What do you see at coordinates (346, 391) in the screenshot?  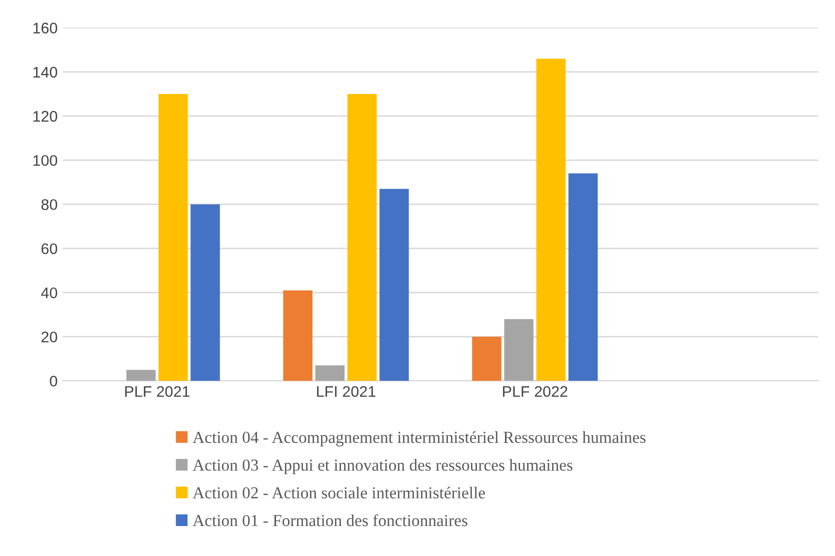 I see `x-tick-label: LFI 2021` at bounding box center [346, 391].